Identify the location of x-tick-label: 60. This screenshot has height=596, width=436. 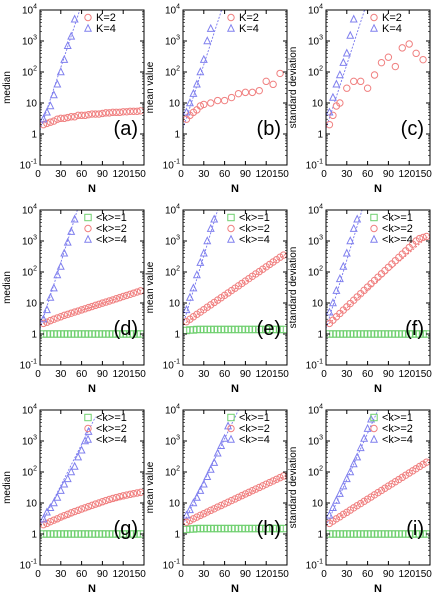
(368, 574).